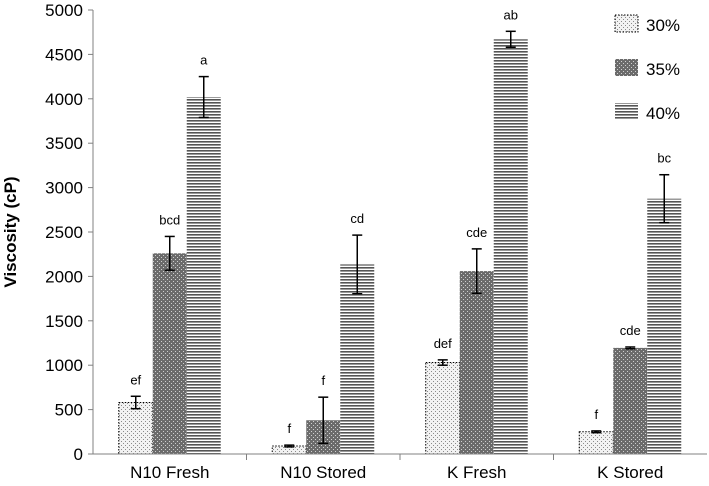 This screenshot has width=709, height=486. Describe the element at coordinates (169, 219) in the screenshot. I see `significance-label: bcd` at that location.